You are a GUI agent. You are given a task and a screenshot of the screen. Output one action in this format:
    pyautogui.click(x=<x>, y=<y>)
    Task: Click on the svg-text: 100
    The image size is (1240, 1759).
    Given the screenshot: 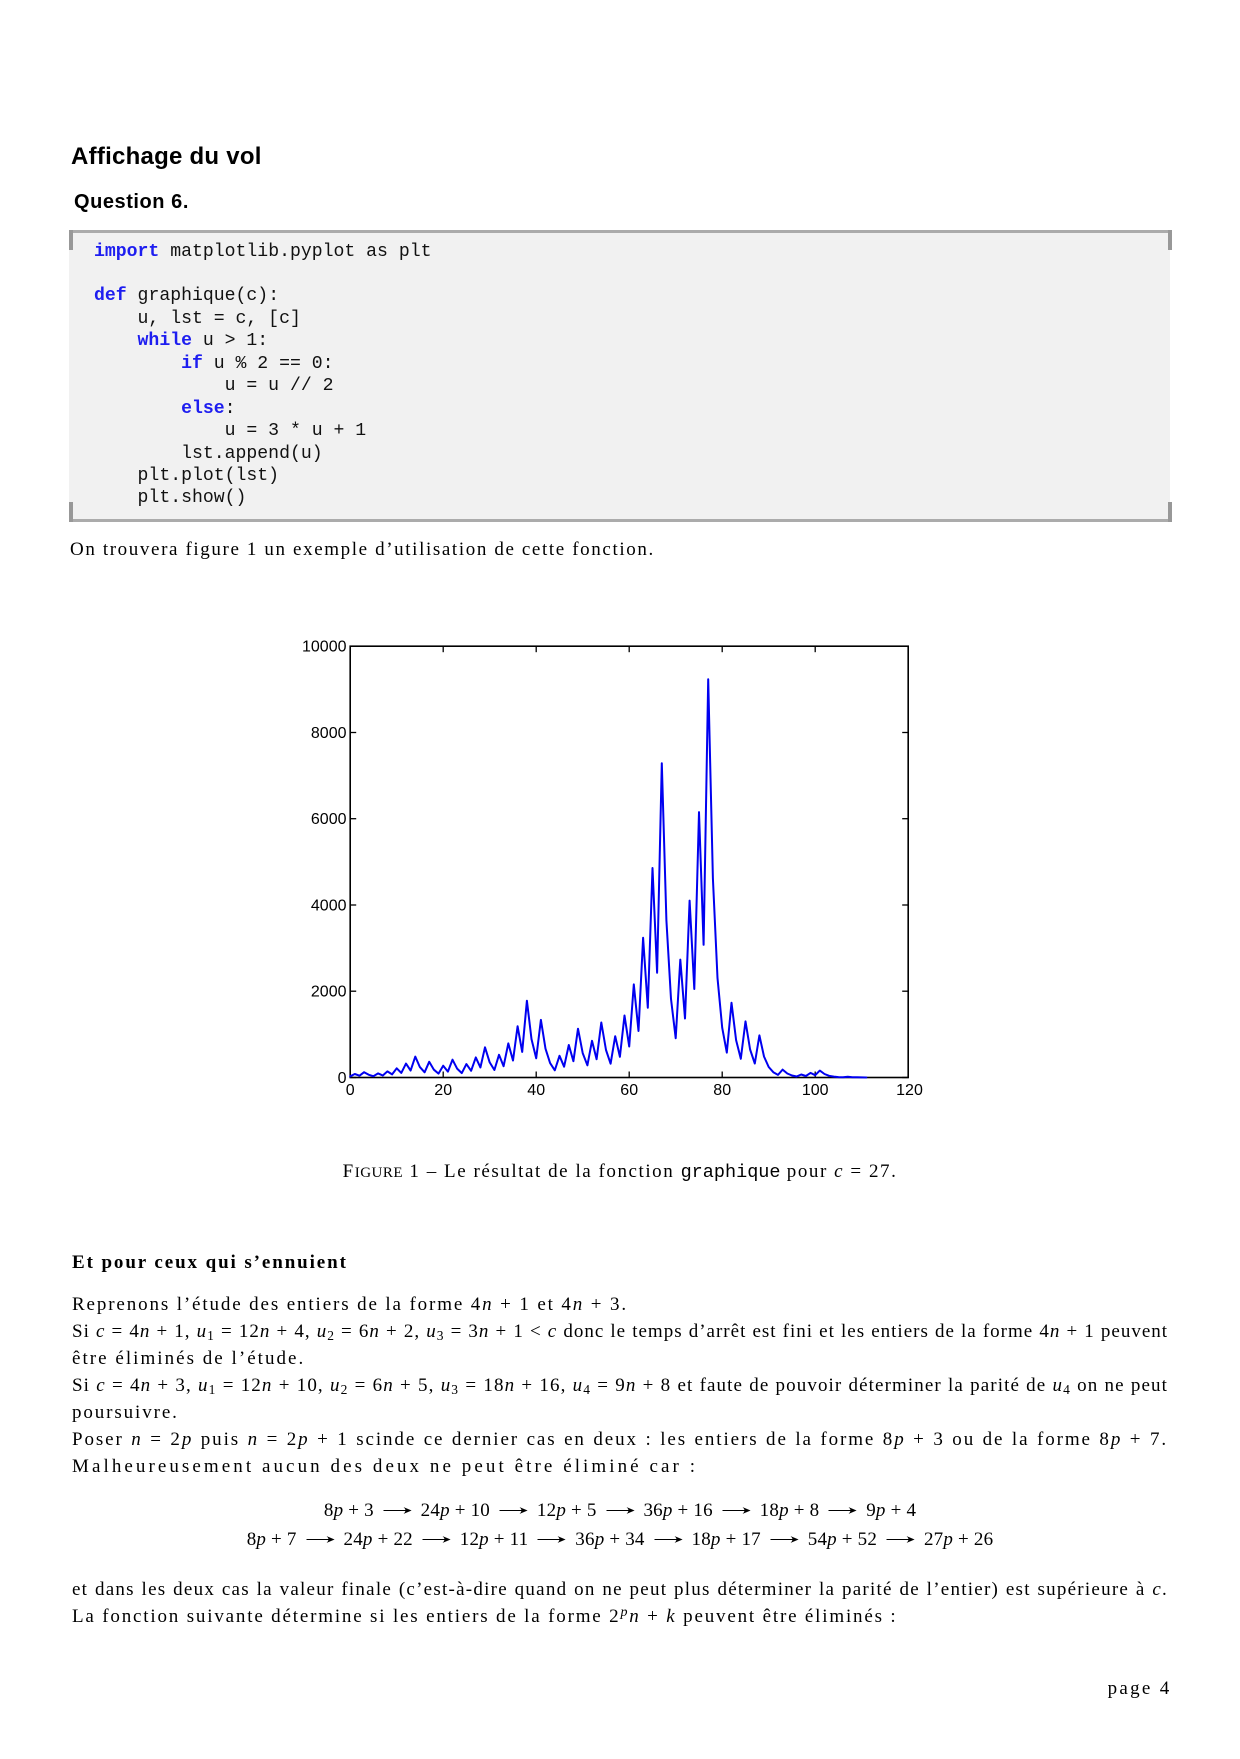 What is the action you would take?
    pyautogui.click(x=815, y=1090)
    